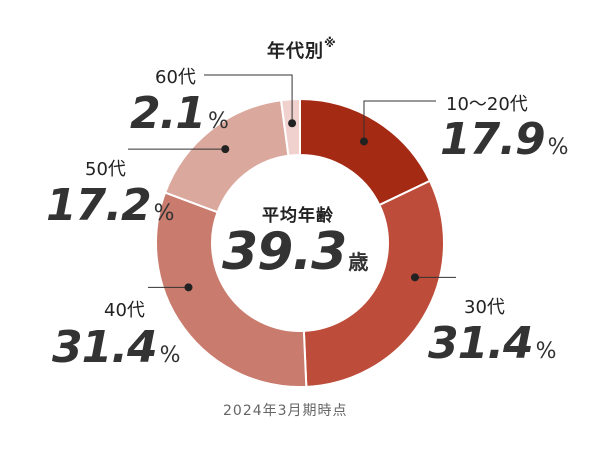  Describe the element at coordinates (179, 113) in the screenshot. I see `value-label-60: 2.1%` at that location.